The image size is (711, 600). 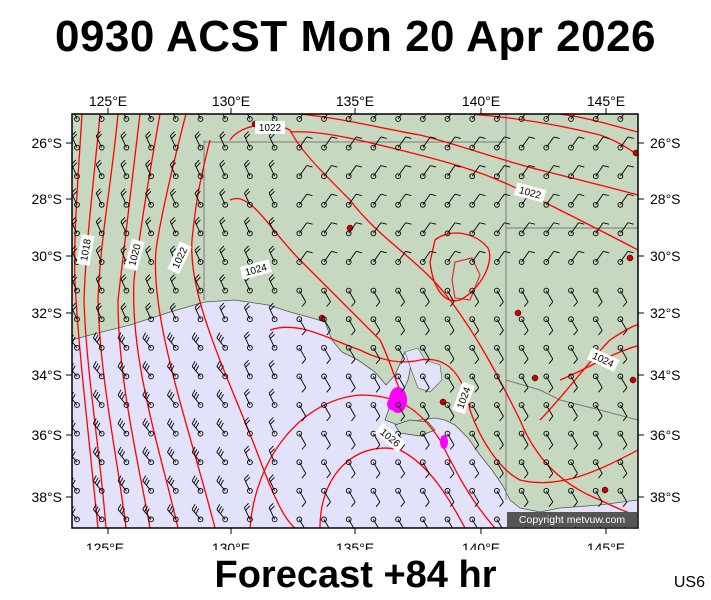 I want to click on isobar-line, so click(x=588, y=372).